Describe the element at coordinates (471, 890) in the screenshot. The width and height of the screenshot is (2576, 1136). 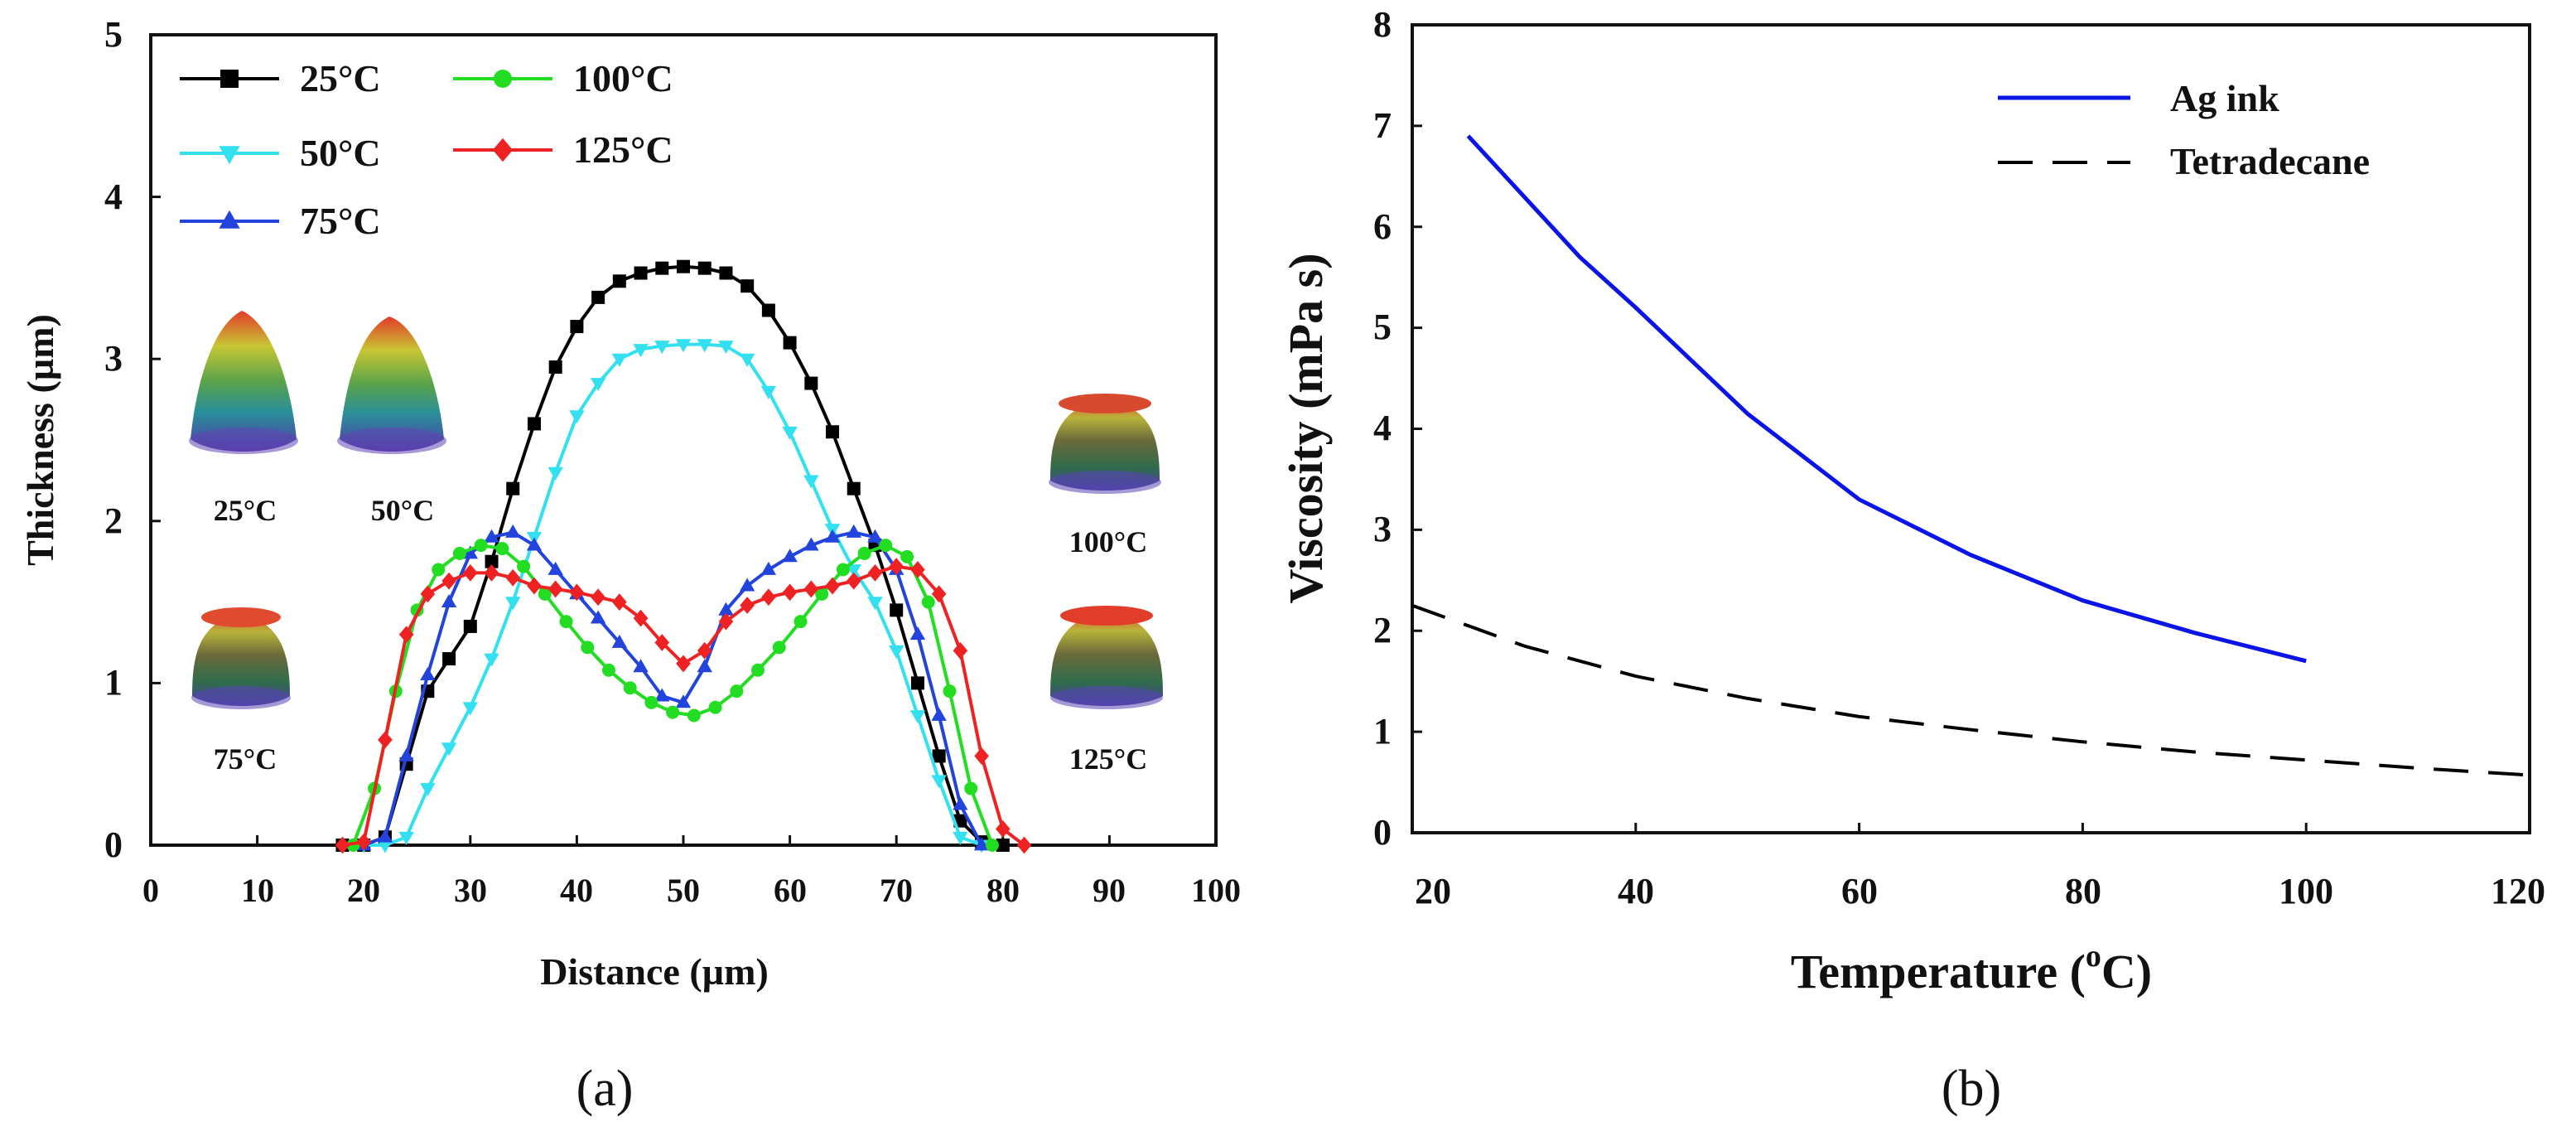
I see `x-tick-label: 30` at that location.